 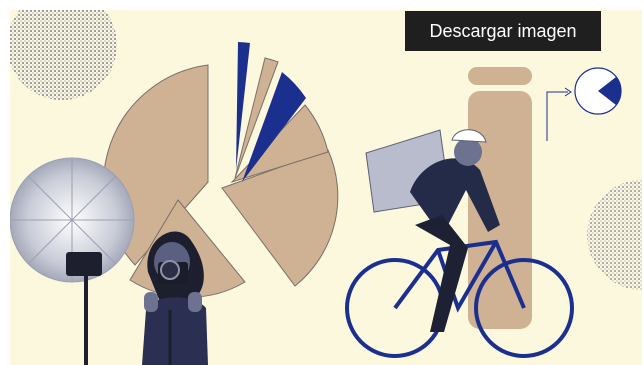 I want to click on umbrella-light, so click(x=72, y=261).